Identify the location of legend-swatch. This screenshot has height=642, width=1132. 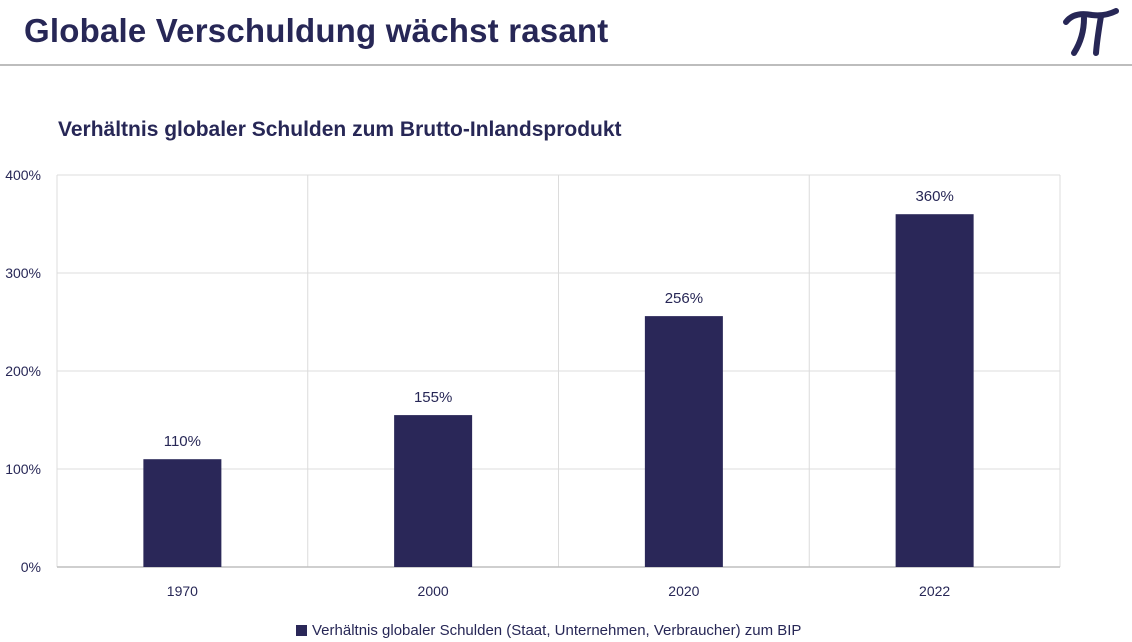
(301, 630).